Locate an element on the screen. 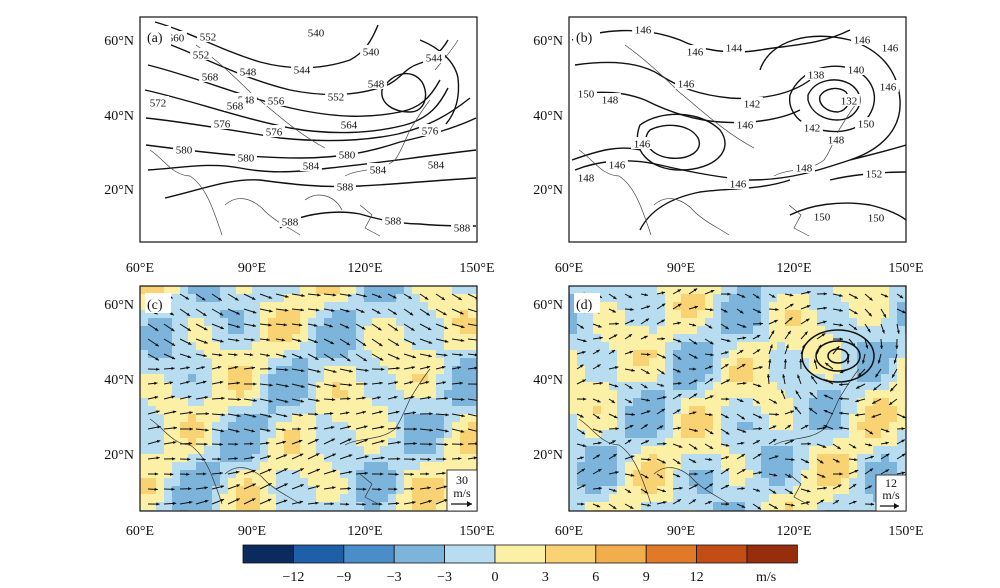 The width and height of the screenshot is (1000, 588). wind-vector is located at coordinates (472, 339).